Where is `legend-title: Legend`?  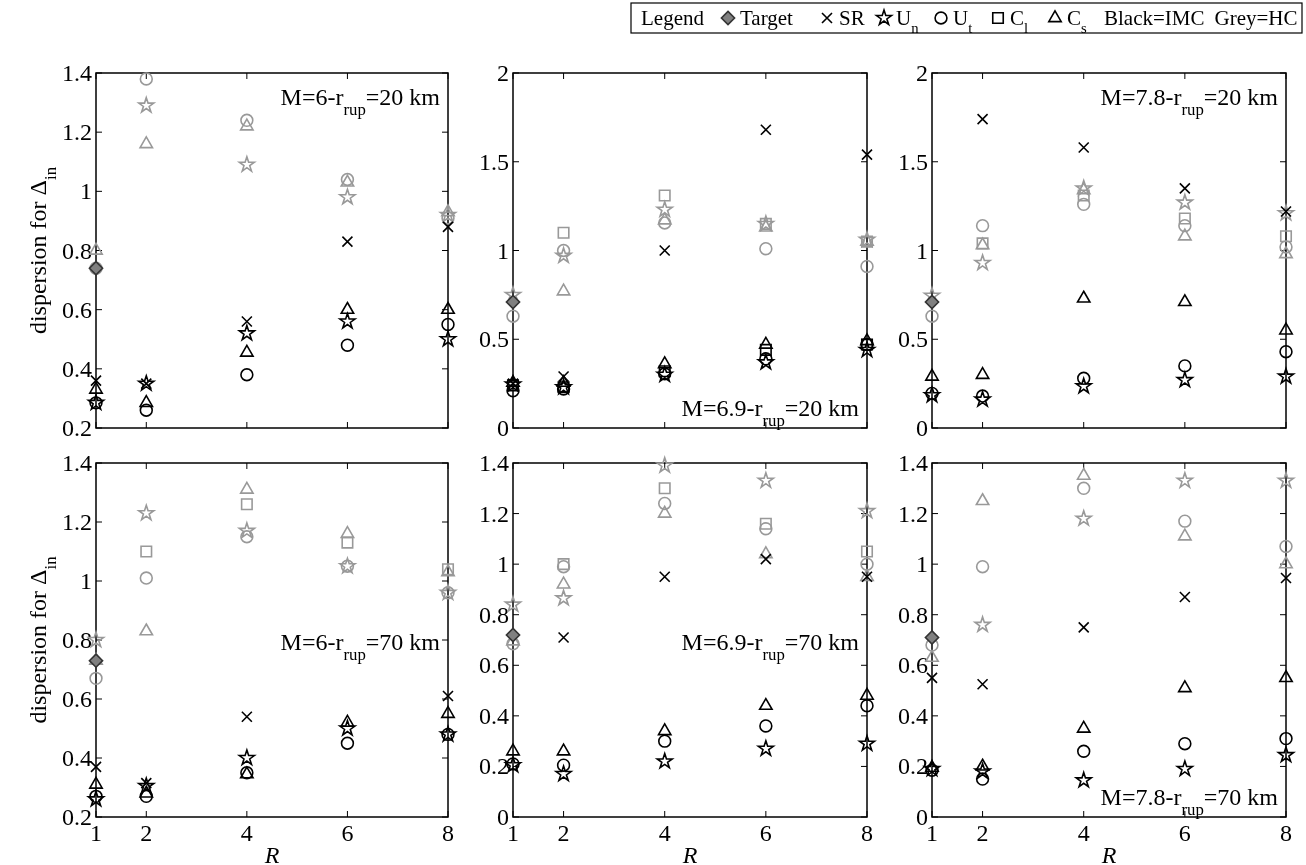 legend-title: Legend is located at coordinates (673, 18).